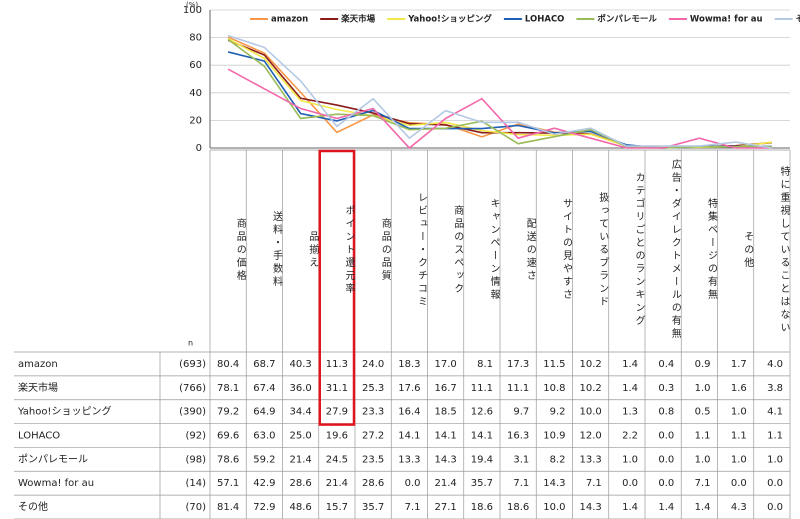 The height and width of the screenshot is (519, 800). Describe the element at coordinates (703, 412) in the screenshot. I see `value-label: 0.5` at that location.